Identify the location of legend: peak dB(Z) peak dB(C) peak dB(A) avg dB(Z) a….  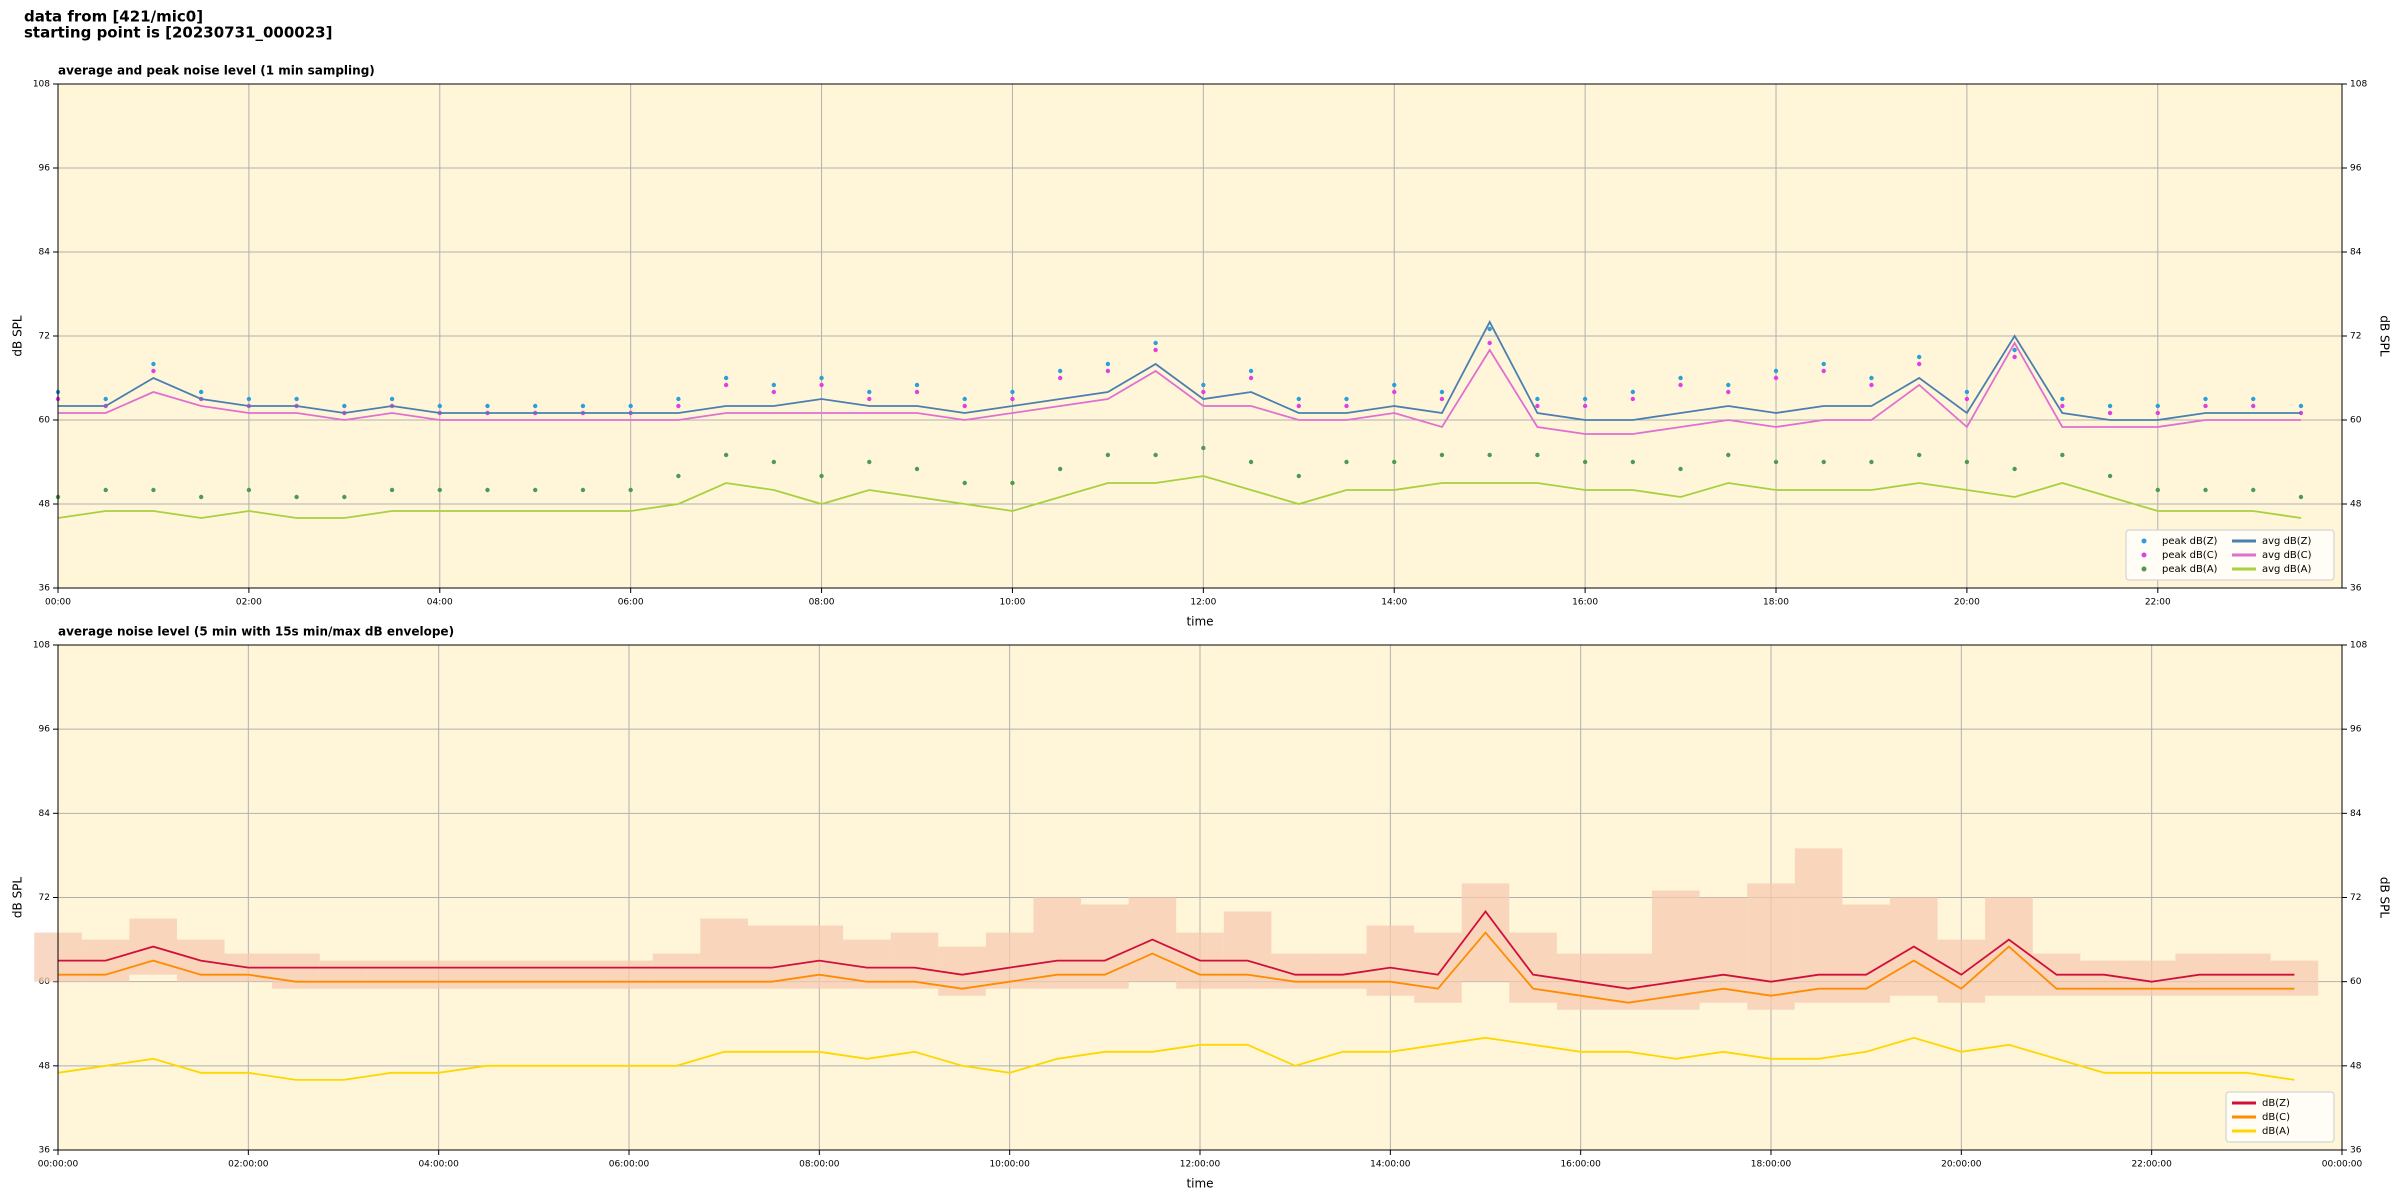
(2230, 555).